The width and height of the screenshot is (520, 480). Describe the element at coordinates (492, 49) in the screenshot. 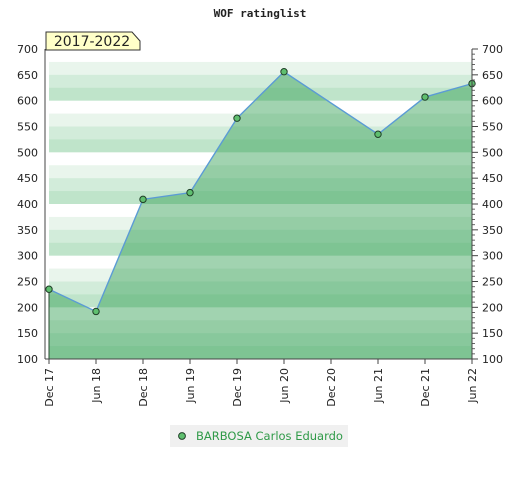

I see `y-tick-label-right: 700` at that location.